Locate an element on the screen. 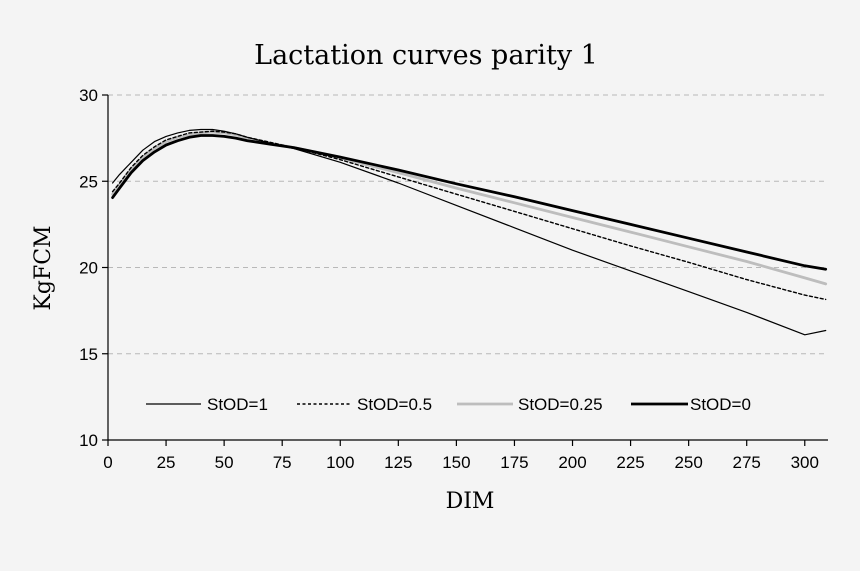 This screenshot has width=860, height=571. x-tick-label-100: 100 is located at coordinates (340, 462).